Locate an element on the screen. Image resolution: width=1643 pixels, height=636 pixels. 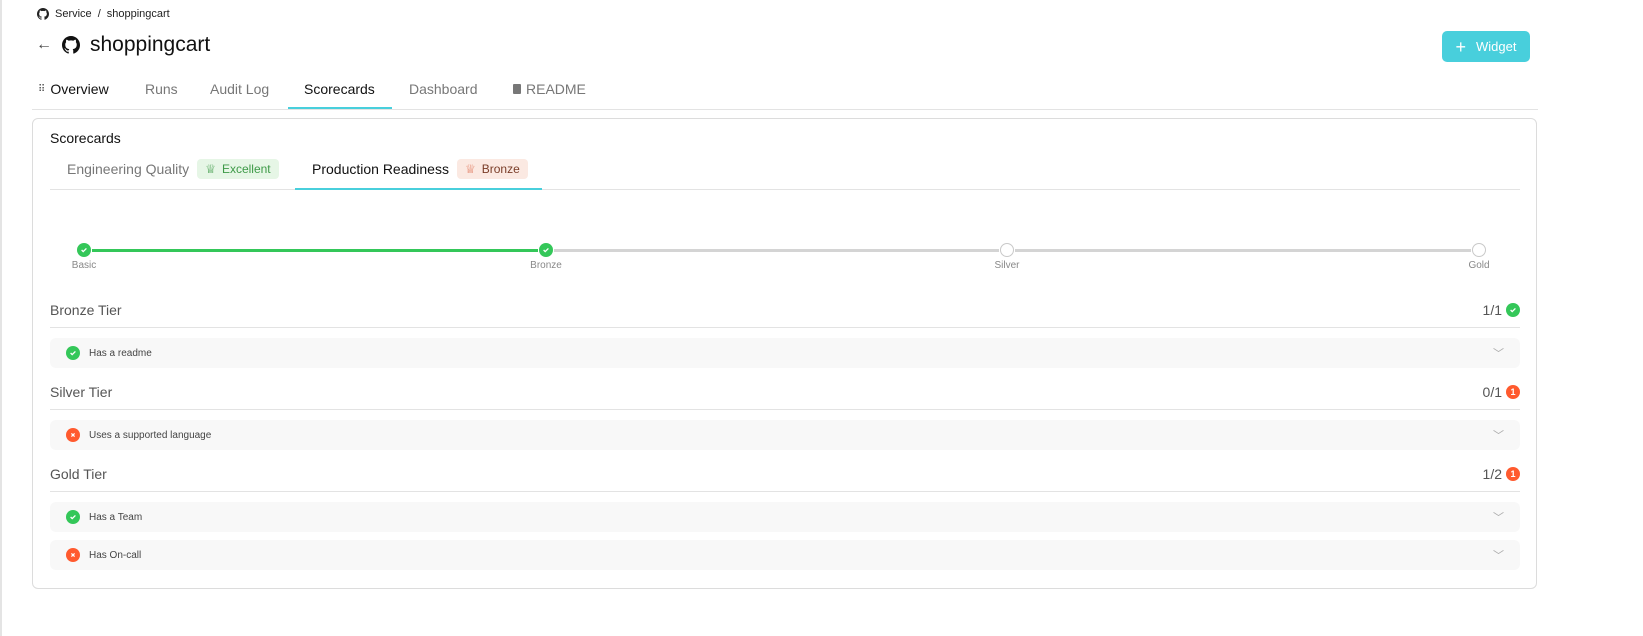
rule-row: Has a readme ﹀ is located at coordinates (785, 353).